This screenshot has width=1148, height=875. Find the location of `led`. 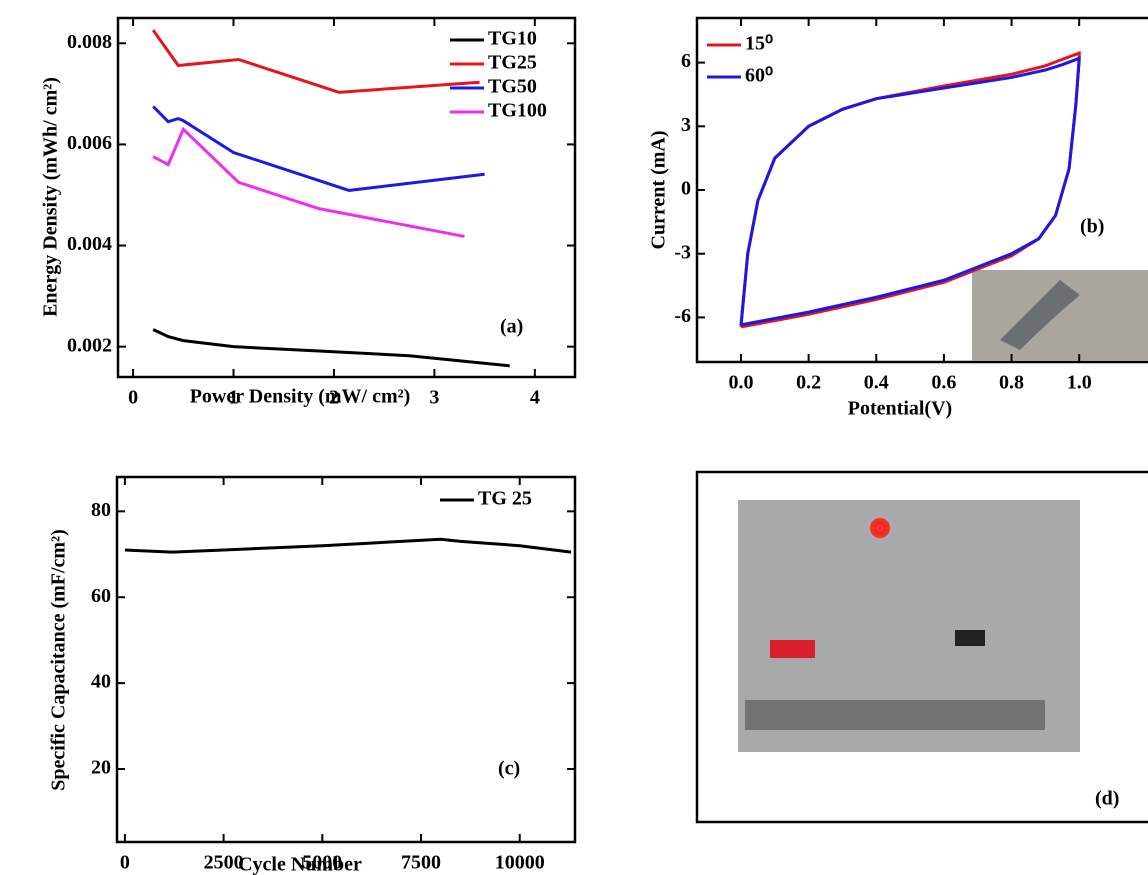

led is located at coordinates (880, 528).